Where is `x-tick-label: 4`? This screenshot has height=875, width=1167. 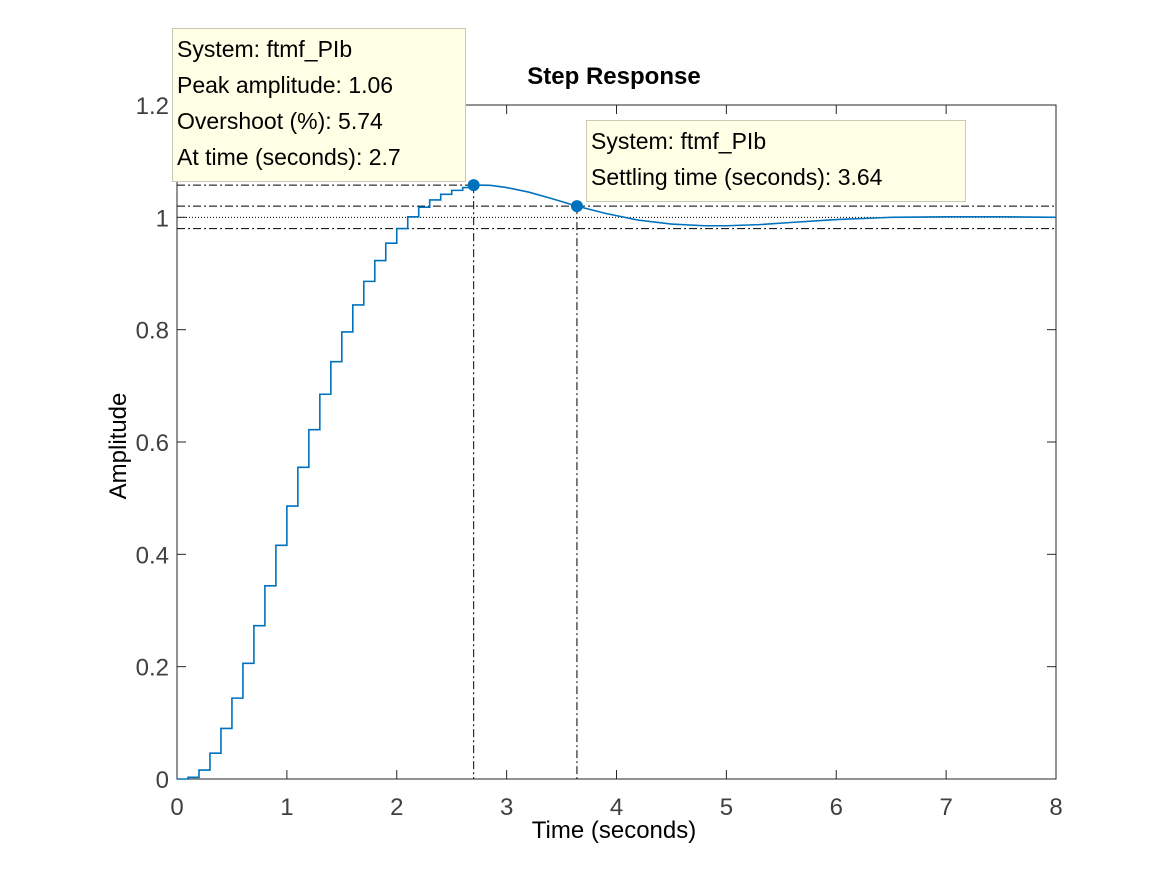
x-tick-label: 4 is located at coordinates (616, 807).